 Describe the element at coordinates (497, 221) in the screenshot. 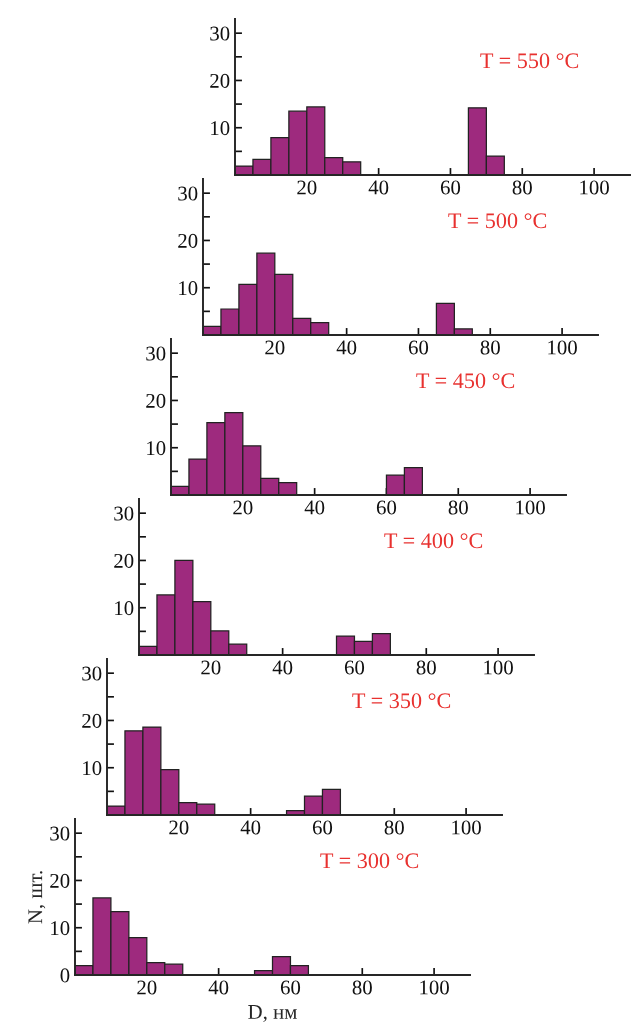

I see `text: T = 500 °C` at that location.